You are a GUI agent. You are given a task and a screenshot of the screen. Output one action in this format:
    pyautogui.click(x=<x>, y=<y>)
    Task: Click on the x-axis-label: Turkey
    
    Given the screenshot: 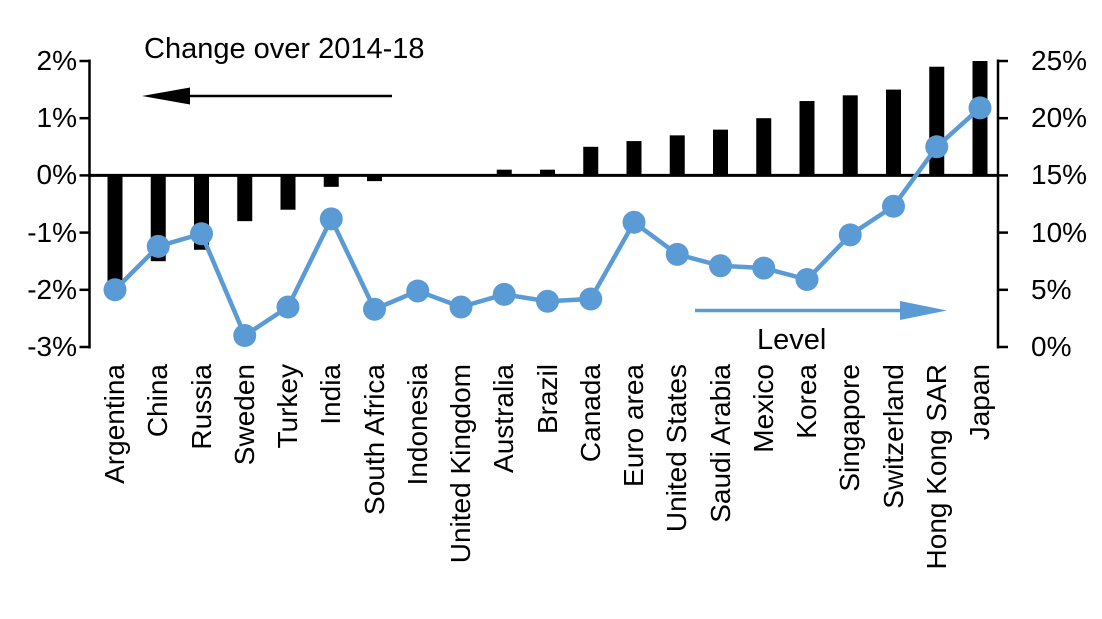 What is the action you would take?
    pyautogui.click(x=287, y=406)
    